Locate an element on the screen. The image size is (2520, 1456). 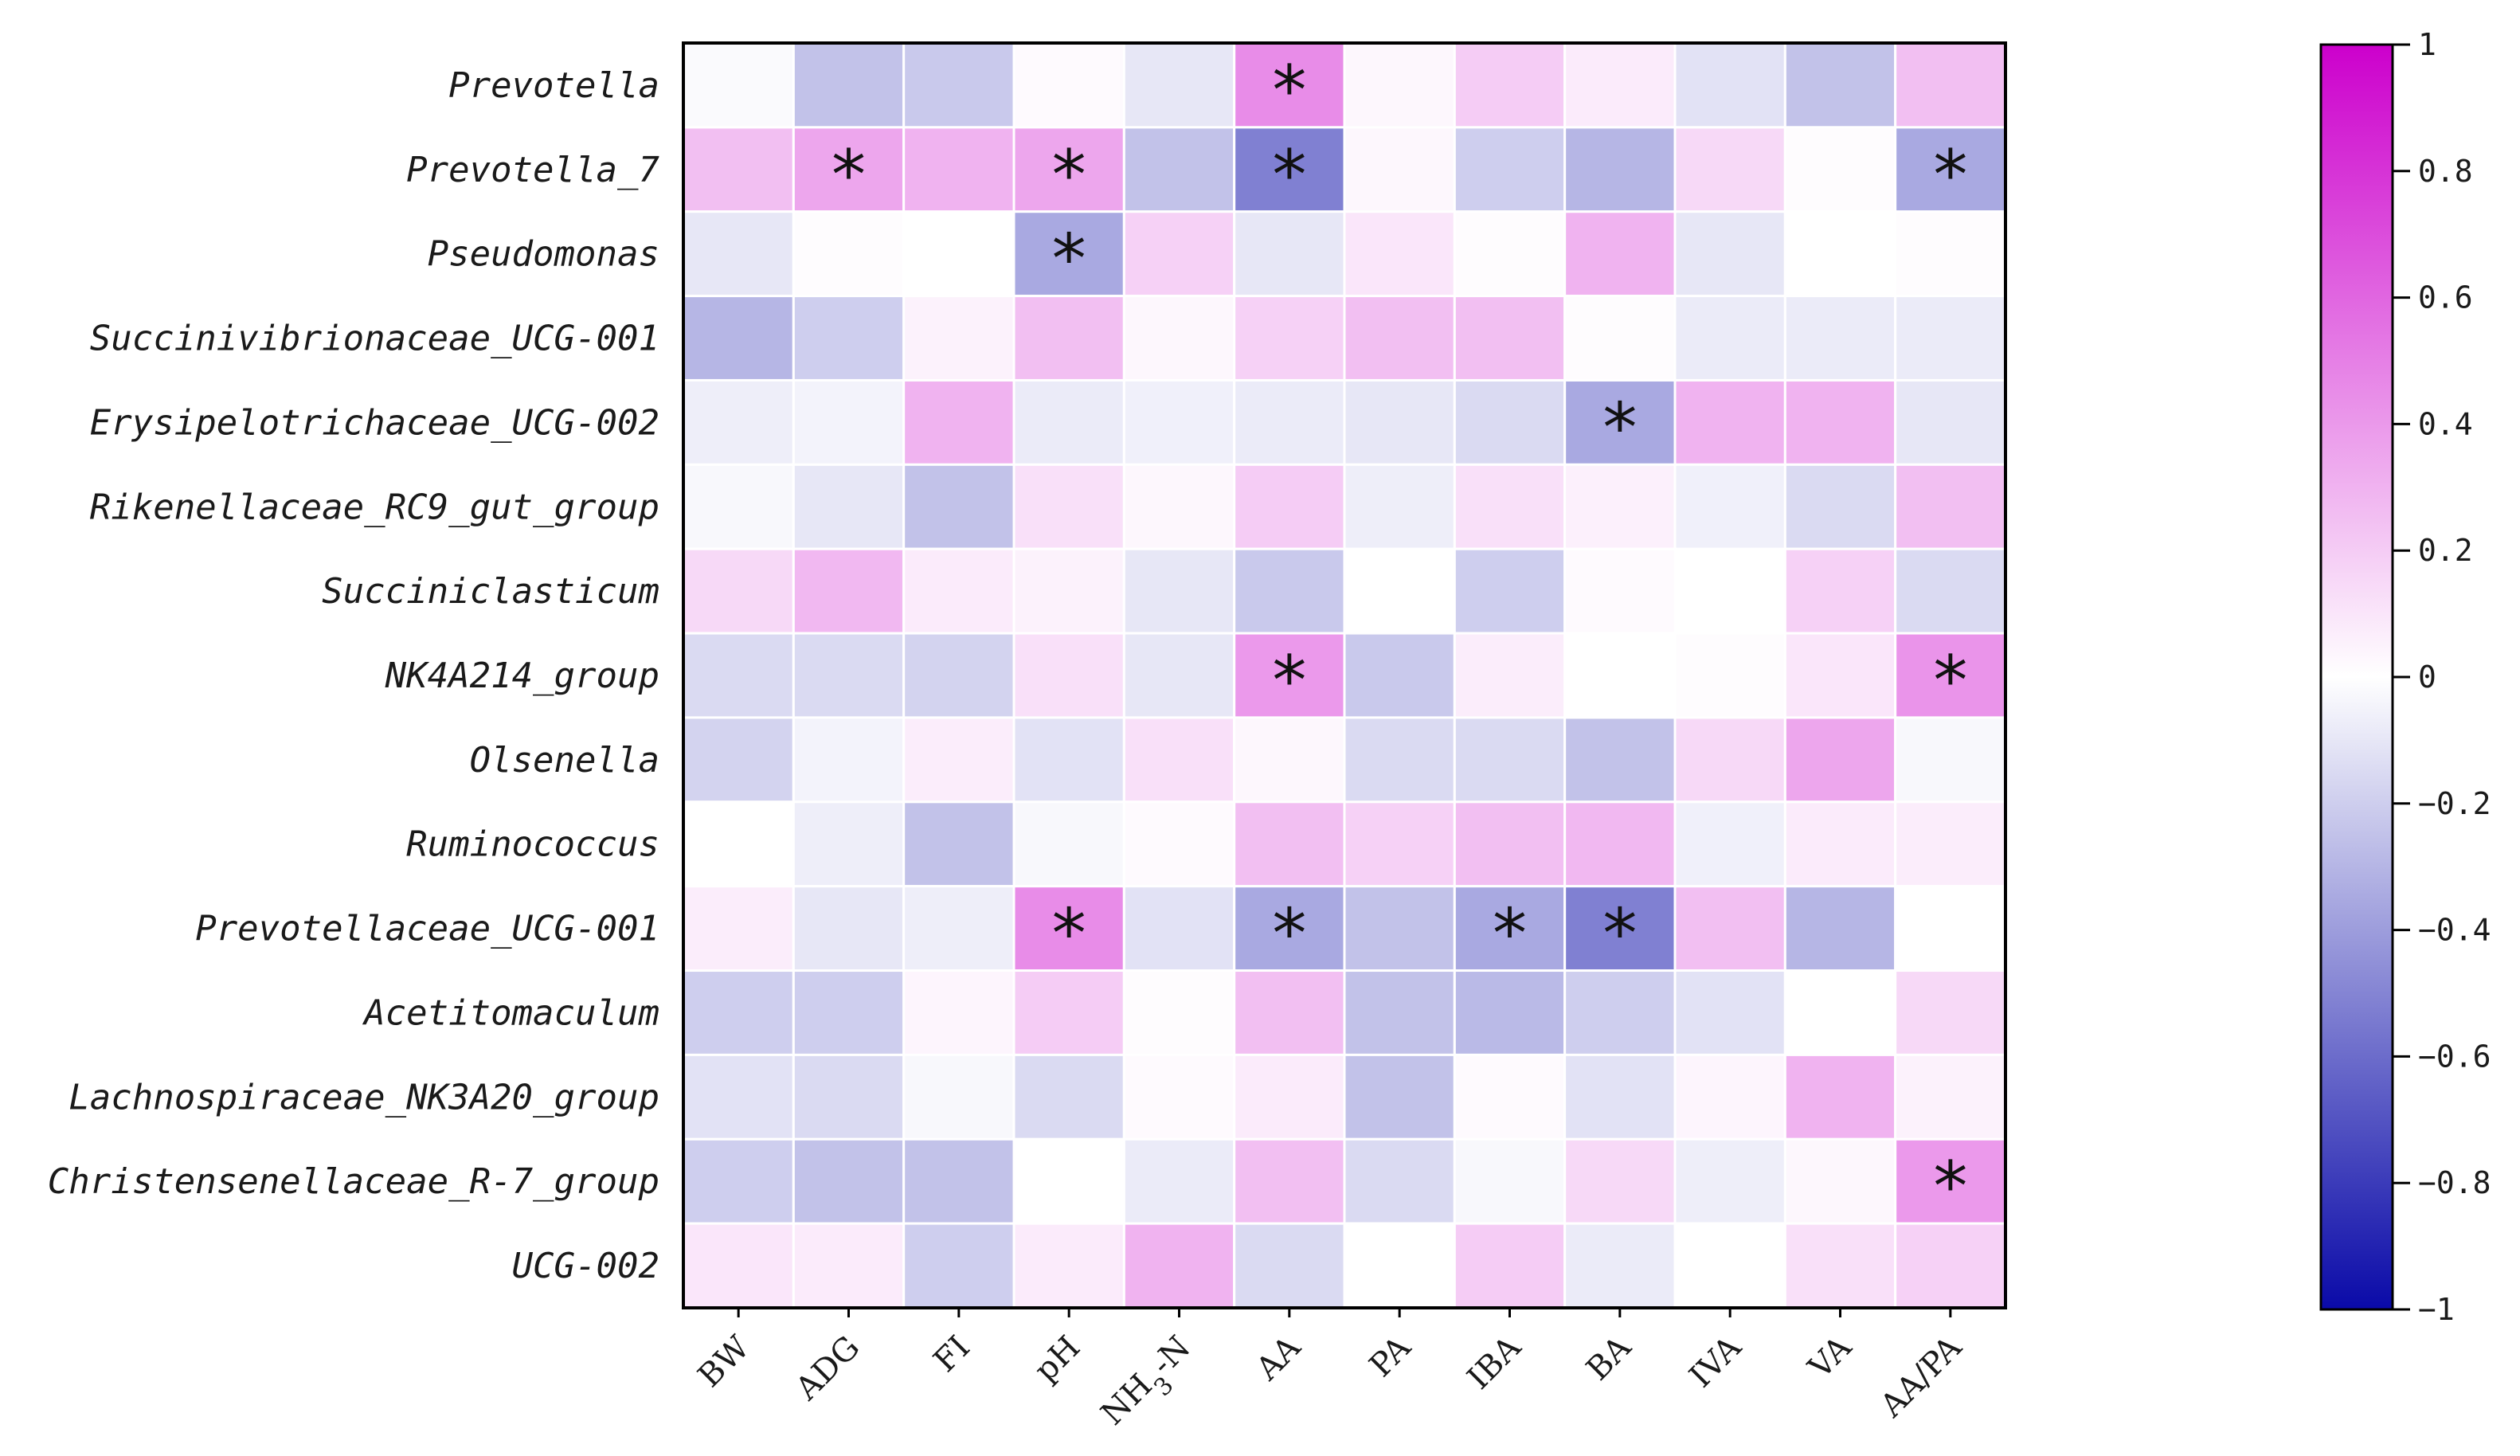
row-label: Prevotella_7 is located at coordinates (532, 170).